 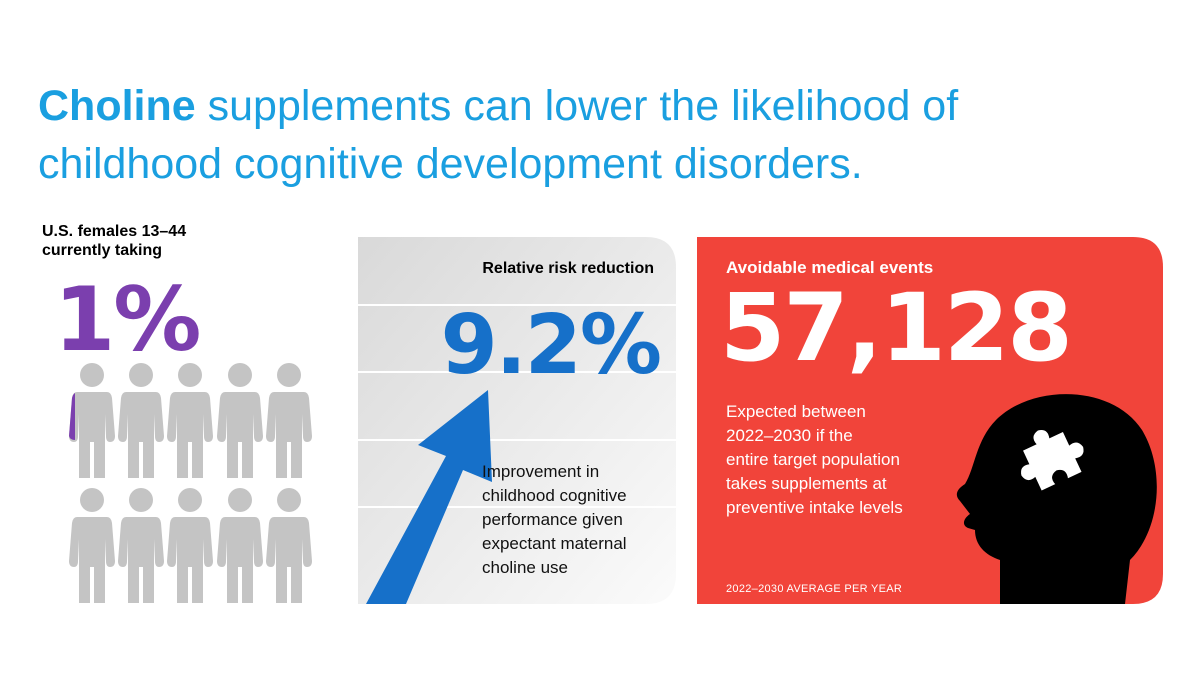 I want to click on events-description: preventive intake levels, so click(x=814, y=507).